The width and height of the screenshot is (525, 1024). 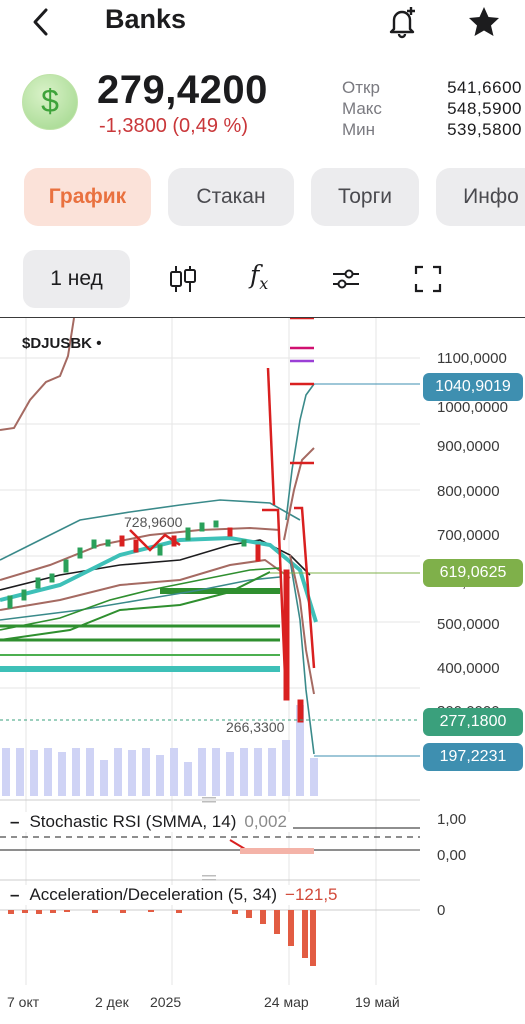 I want to click on page-title: Banks, so click(x=146, y=19).